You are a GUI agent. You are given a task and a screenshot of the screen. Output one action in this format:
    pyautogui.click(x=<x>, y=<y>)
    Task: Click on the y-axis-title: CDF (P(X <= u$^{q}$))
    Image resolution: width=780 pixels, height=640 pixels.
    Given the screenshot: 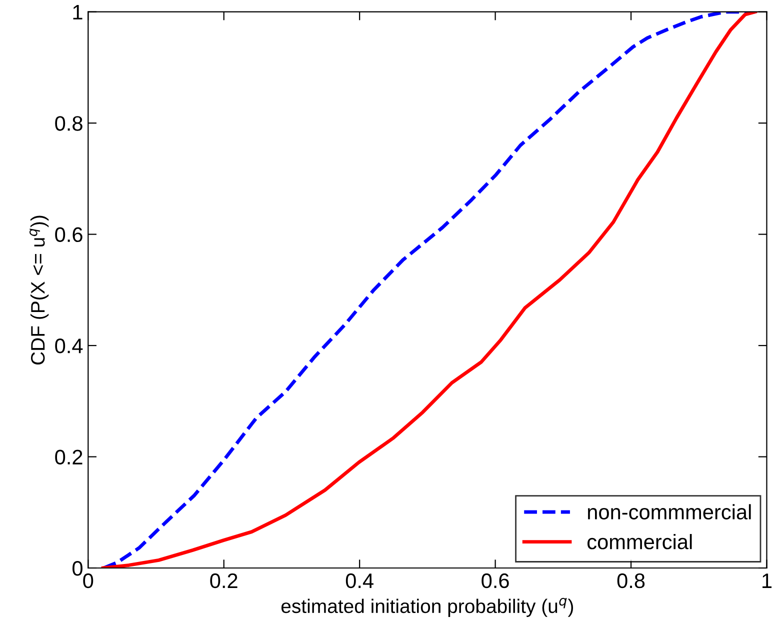 What is the action you would take?
    pyautogui.click(x=39, y=290)
    